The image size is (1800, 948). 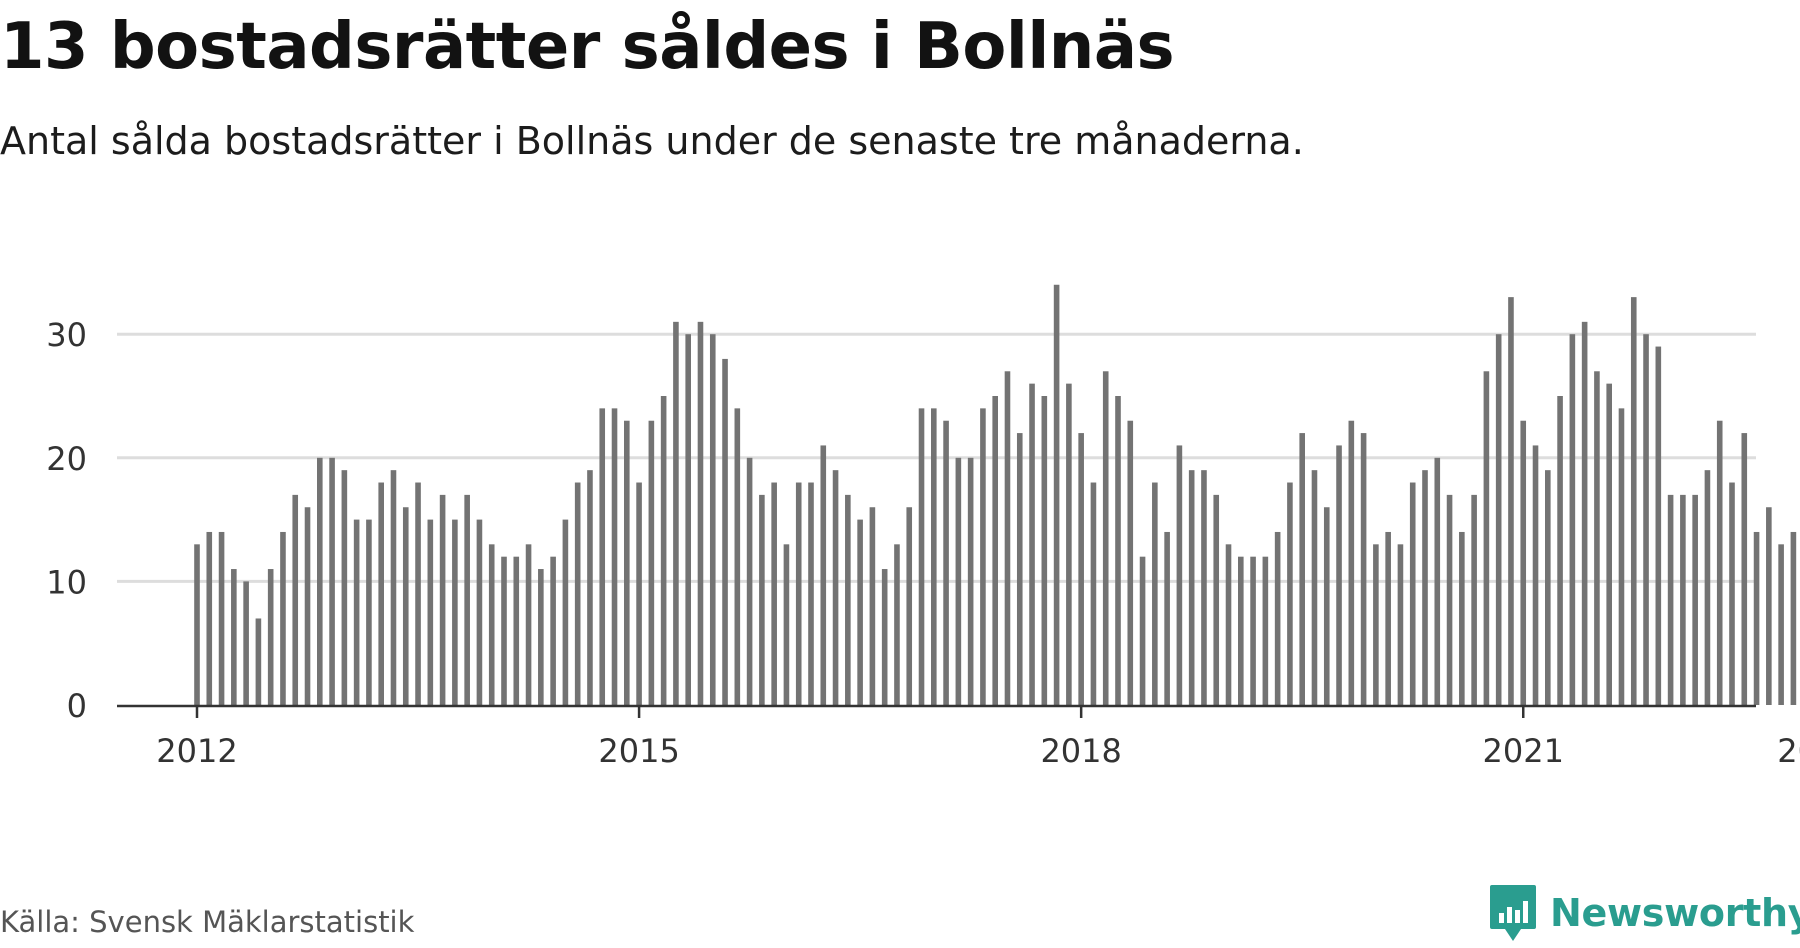 I want to click on x-tick-label: 2021, so click(x=1523, y=751).